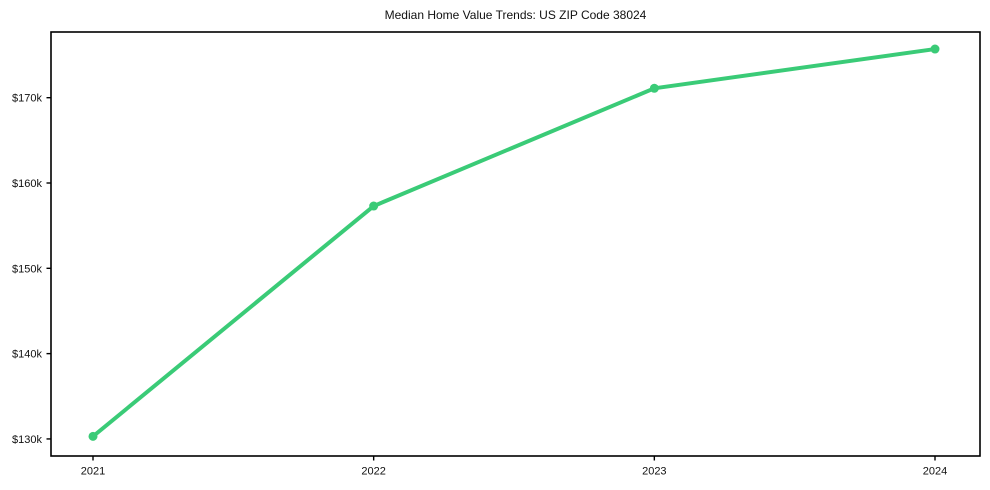 The width and height of the screenshot is (990, 490). Describe the element at coordinates (27, 269) in the screenshot. I see `y-tick-label: $150k` at that location.